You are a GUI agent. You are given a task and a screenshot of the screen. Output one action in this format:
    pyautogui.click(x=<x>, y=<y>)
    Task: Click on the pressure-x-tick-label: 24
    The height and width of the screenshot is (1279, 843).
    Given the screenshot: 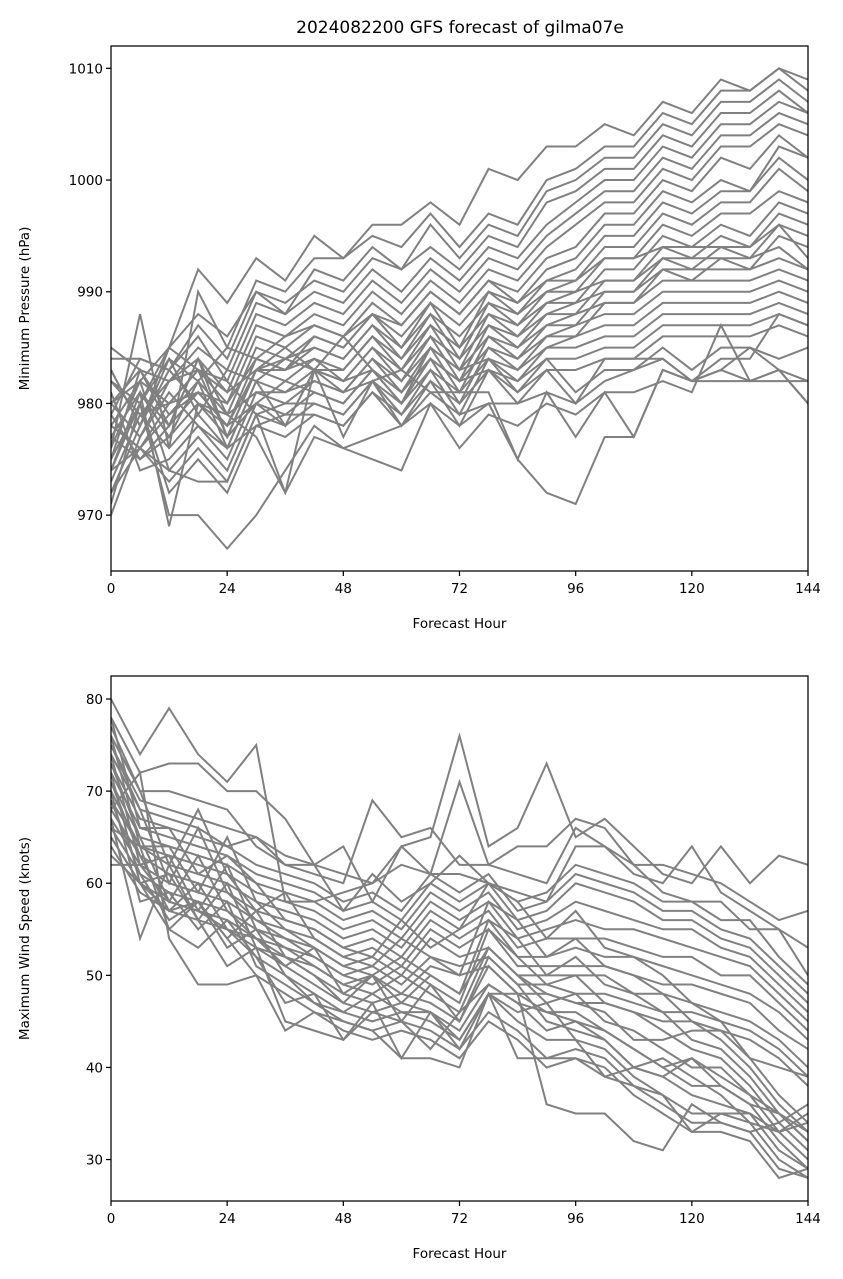 What is the action you would take?
    pyautogui.click(x=227, y=589)
    